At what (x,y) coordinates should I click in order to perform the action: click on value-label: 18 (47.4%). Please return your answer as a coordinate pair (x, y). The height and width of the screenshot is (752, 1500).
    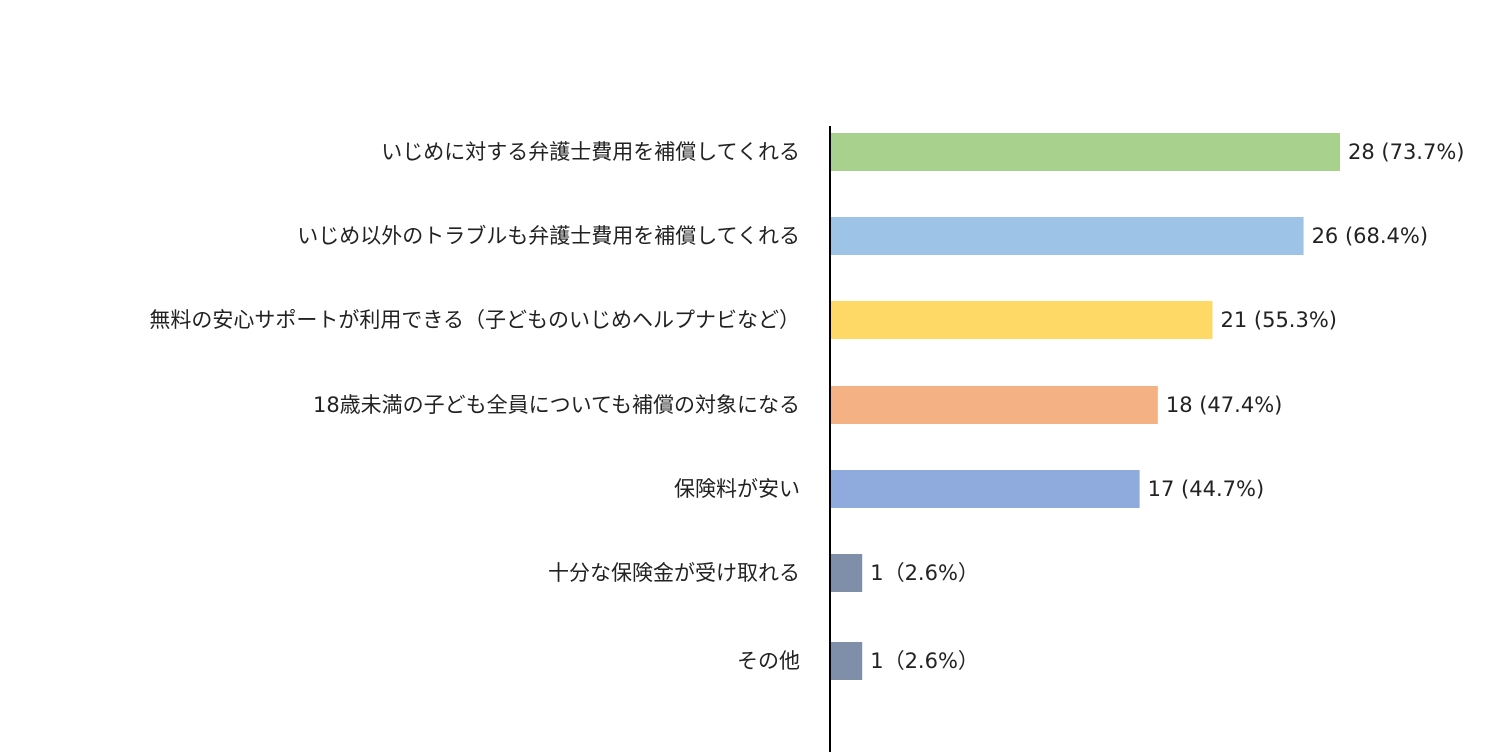
    Looking at the image, I should click on (1224, 405).